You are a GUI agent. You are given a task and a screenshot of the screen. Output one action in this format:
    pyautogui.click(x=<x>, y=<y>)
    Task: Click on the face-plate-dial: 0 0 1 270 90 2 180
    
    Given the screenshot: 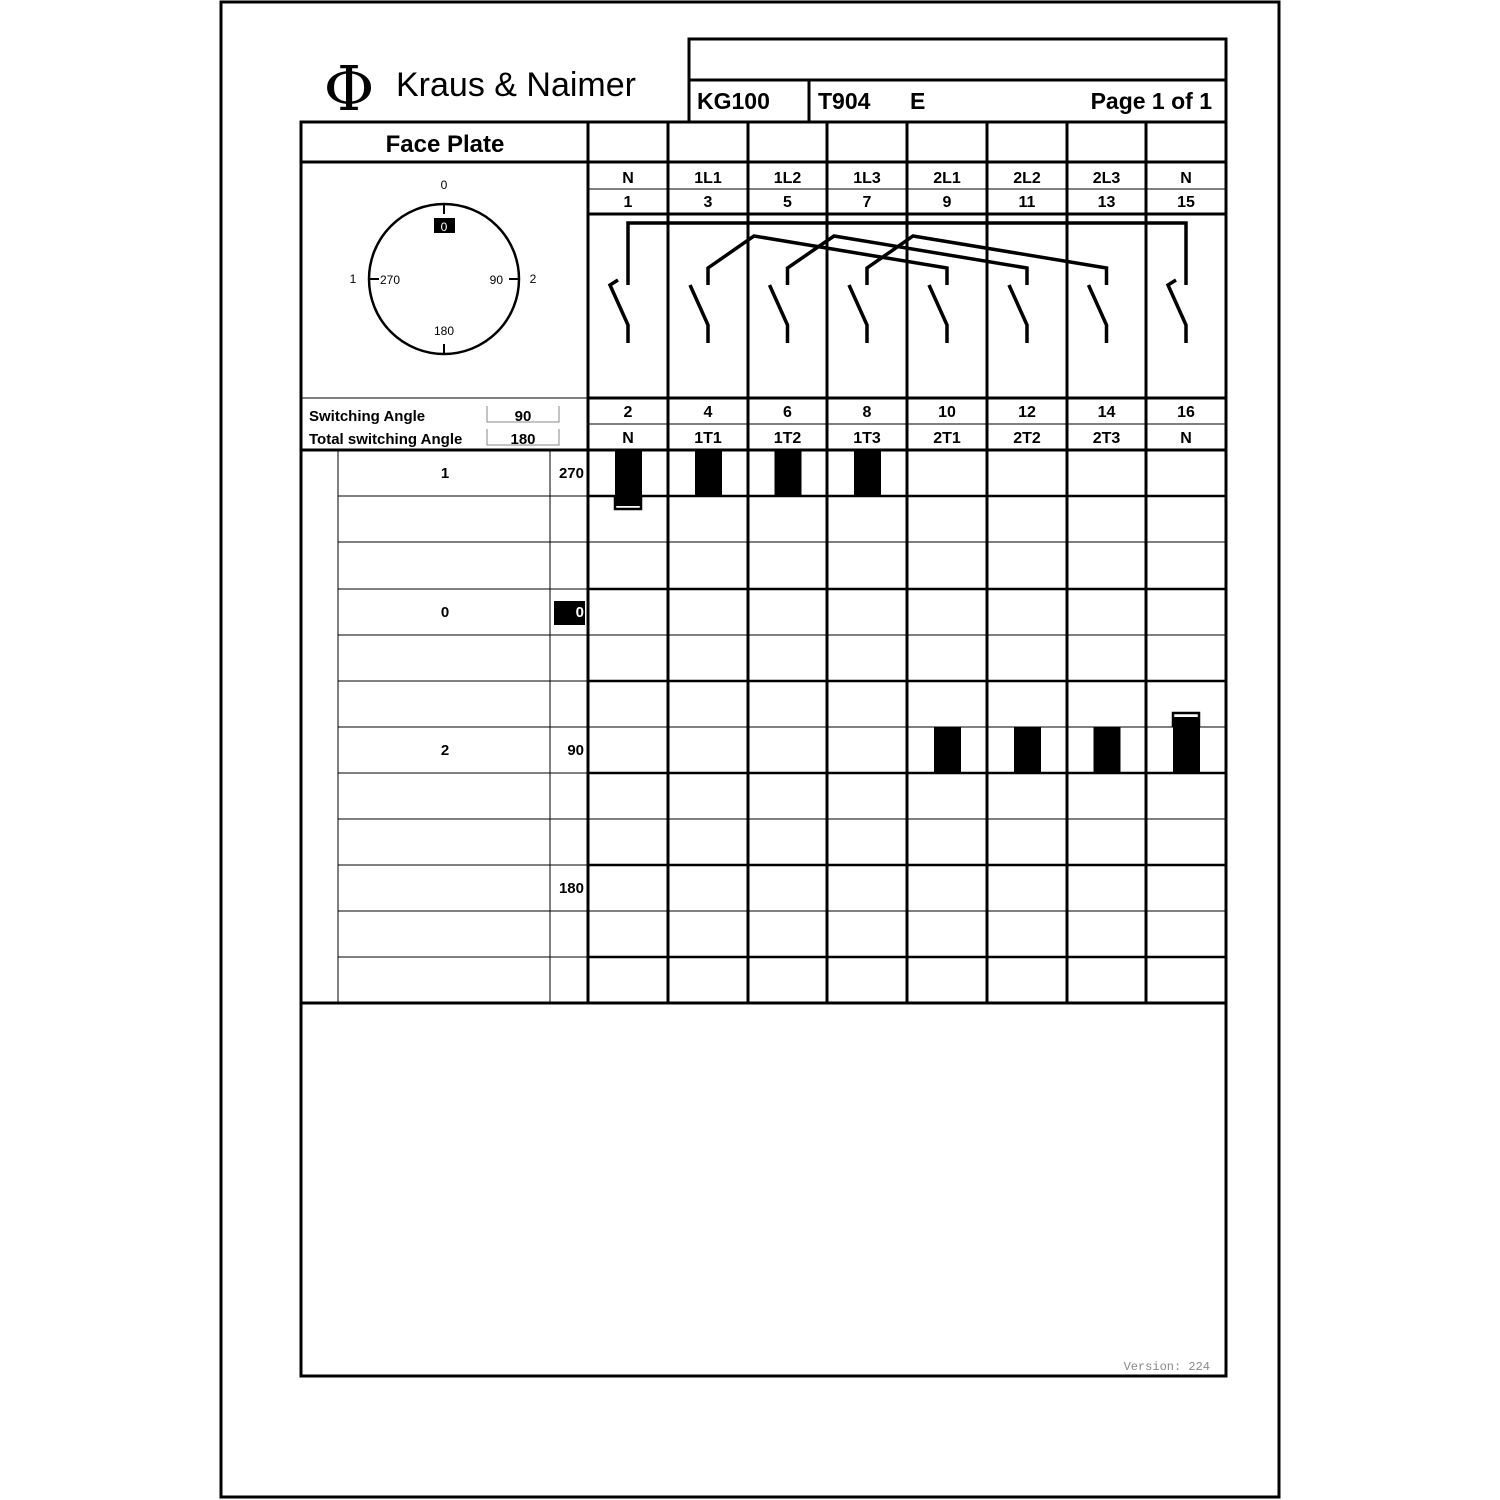 What is the action you would take?
    pyautogui.click(x=443, y=267)
    